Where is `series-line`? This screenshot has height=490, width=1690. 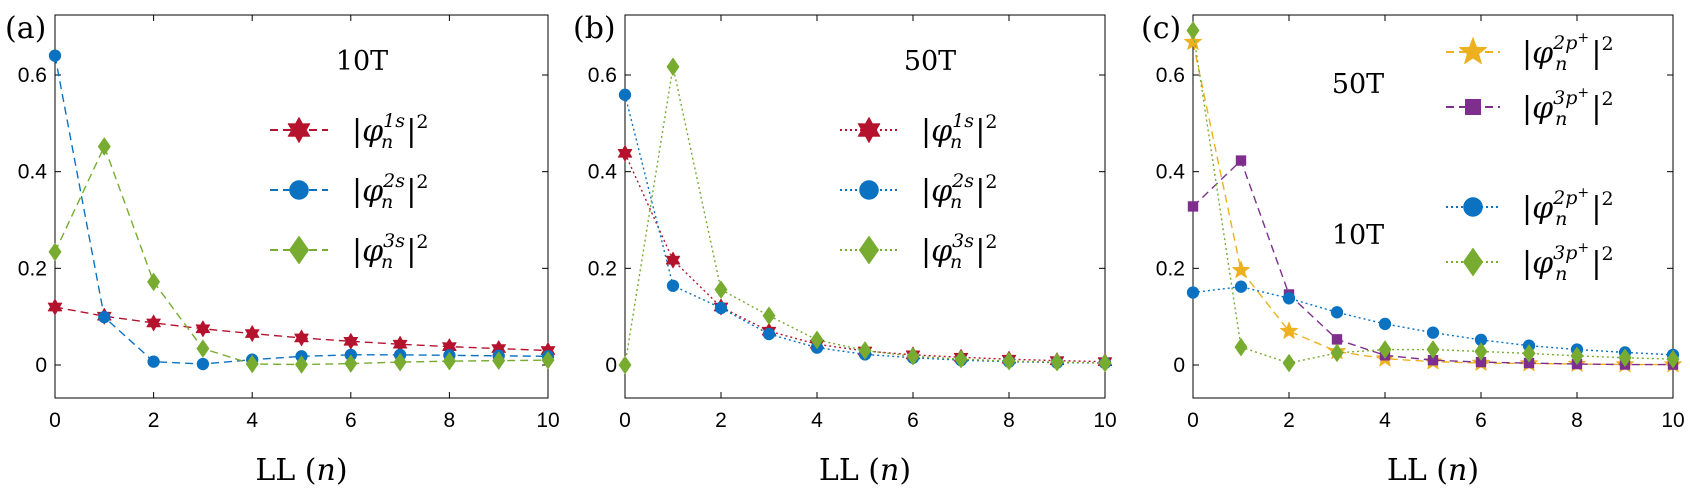
series-line is located at coordinates (1432, 262).